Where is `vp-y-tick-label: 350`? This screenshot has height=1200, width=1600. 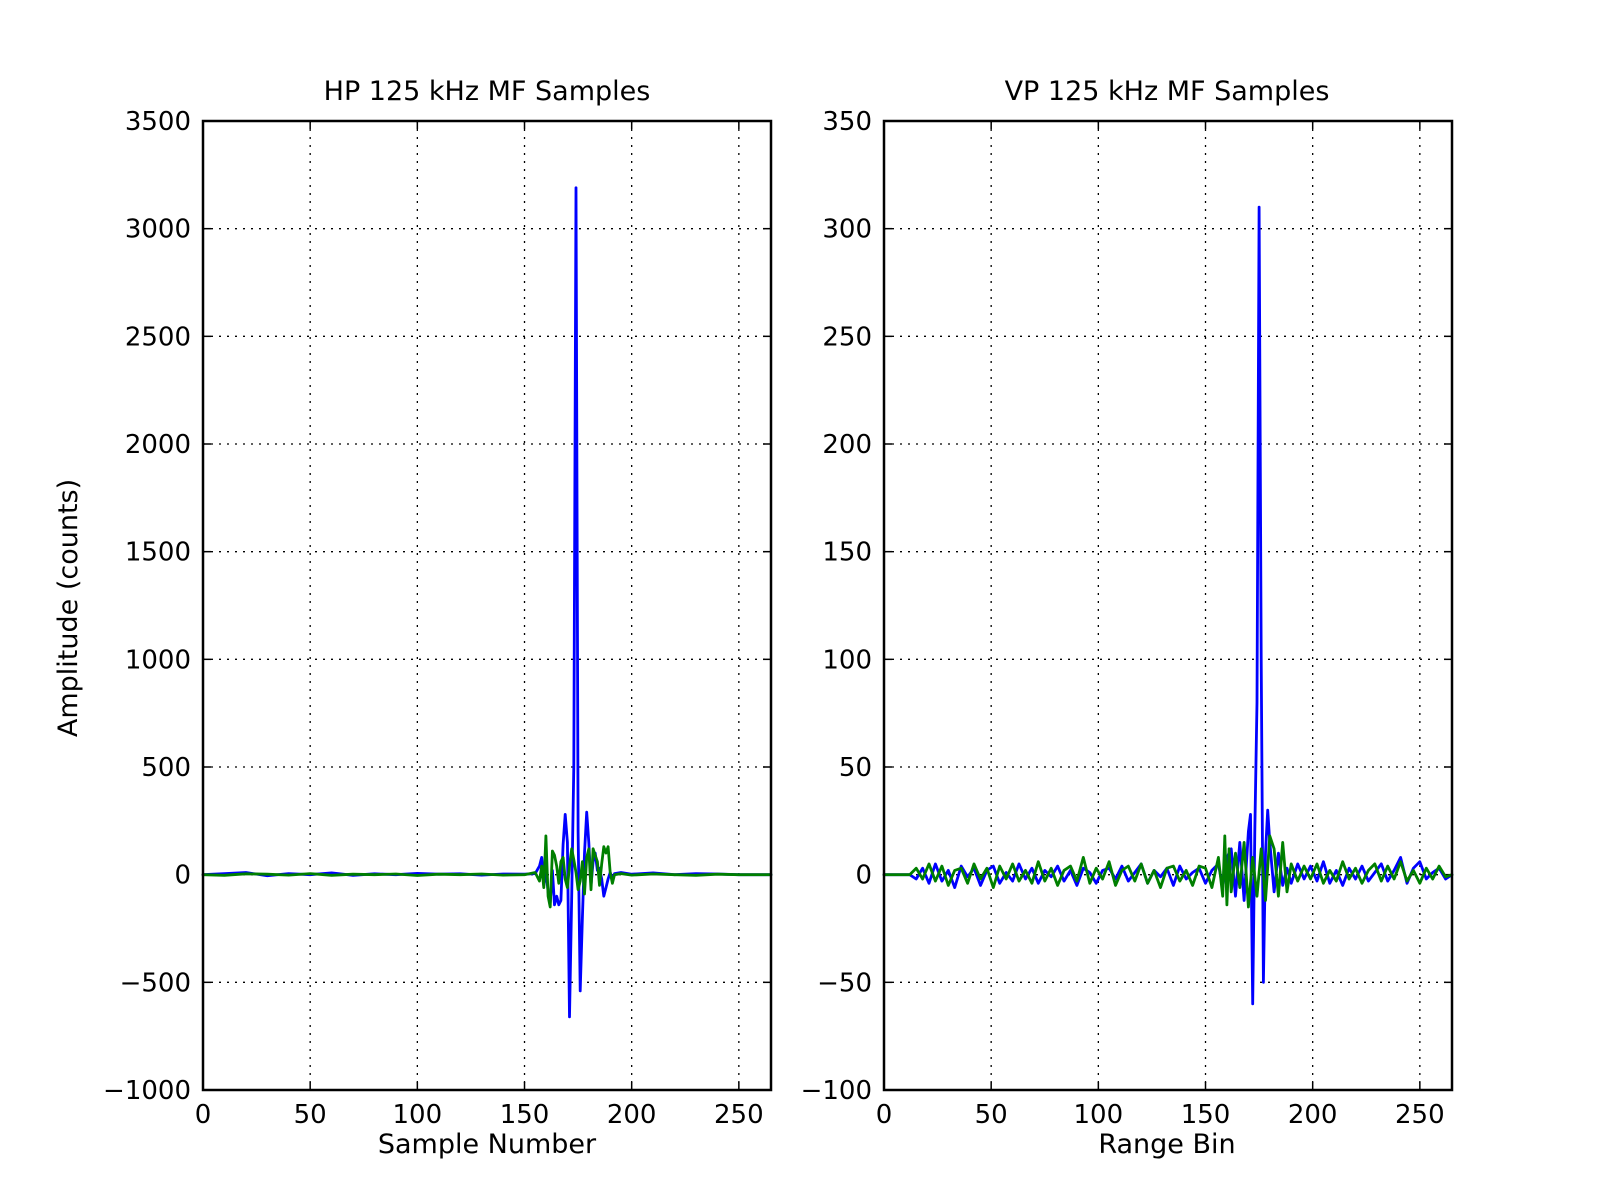 vp-y-tick-label: 350 is located at coordinates (847, 122).